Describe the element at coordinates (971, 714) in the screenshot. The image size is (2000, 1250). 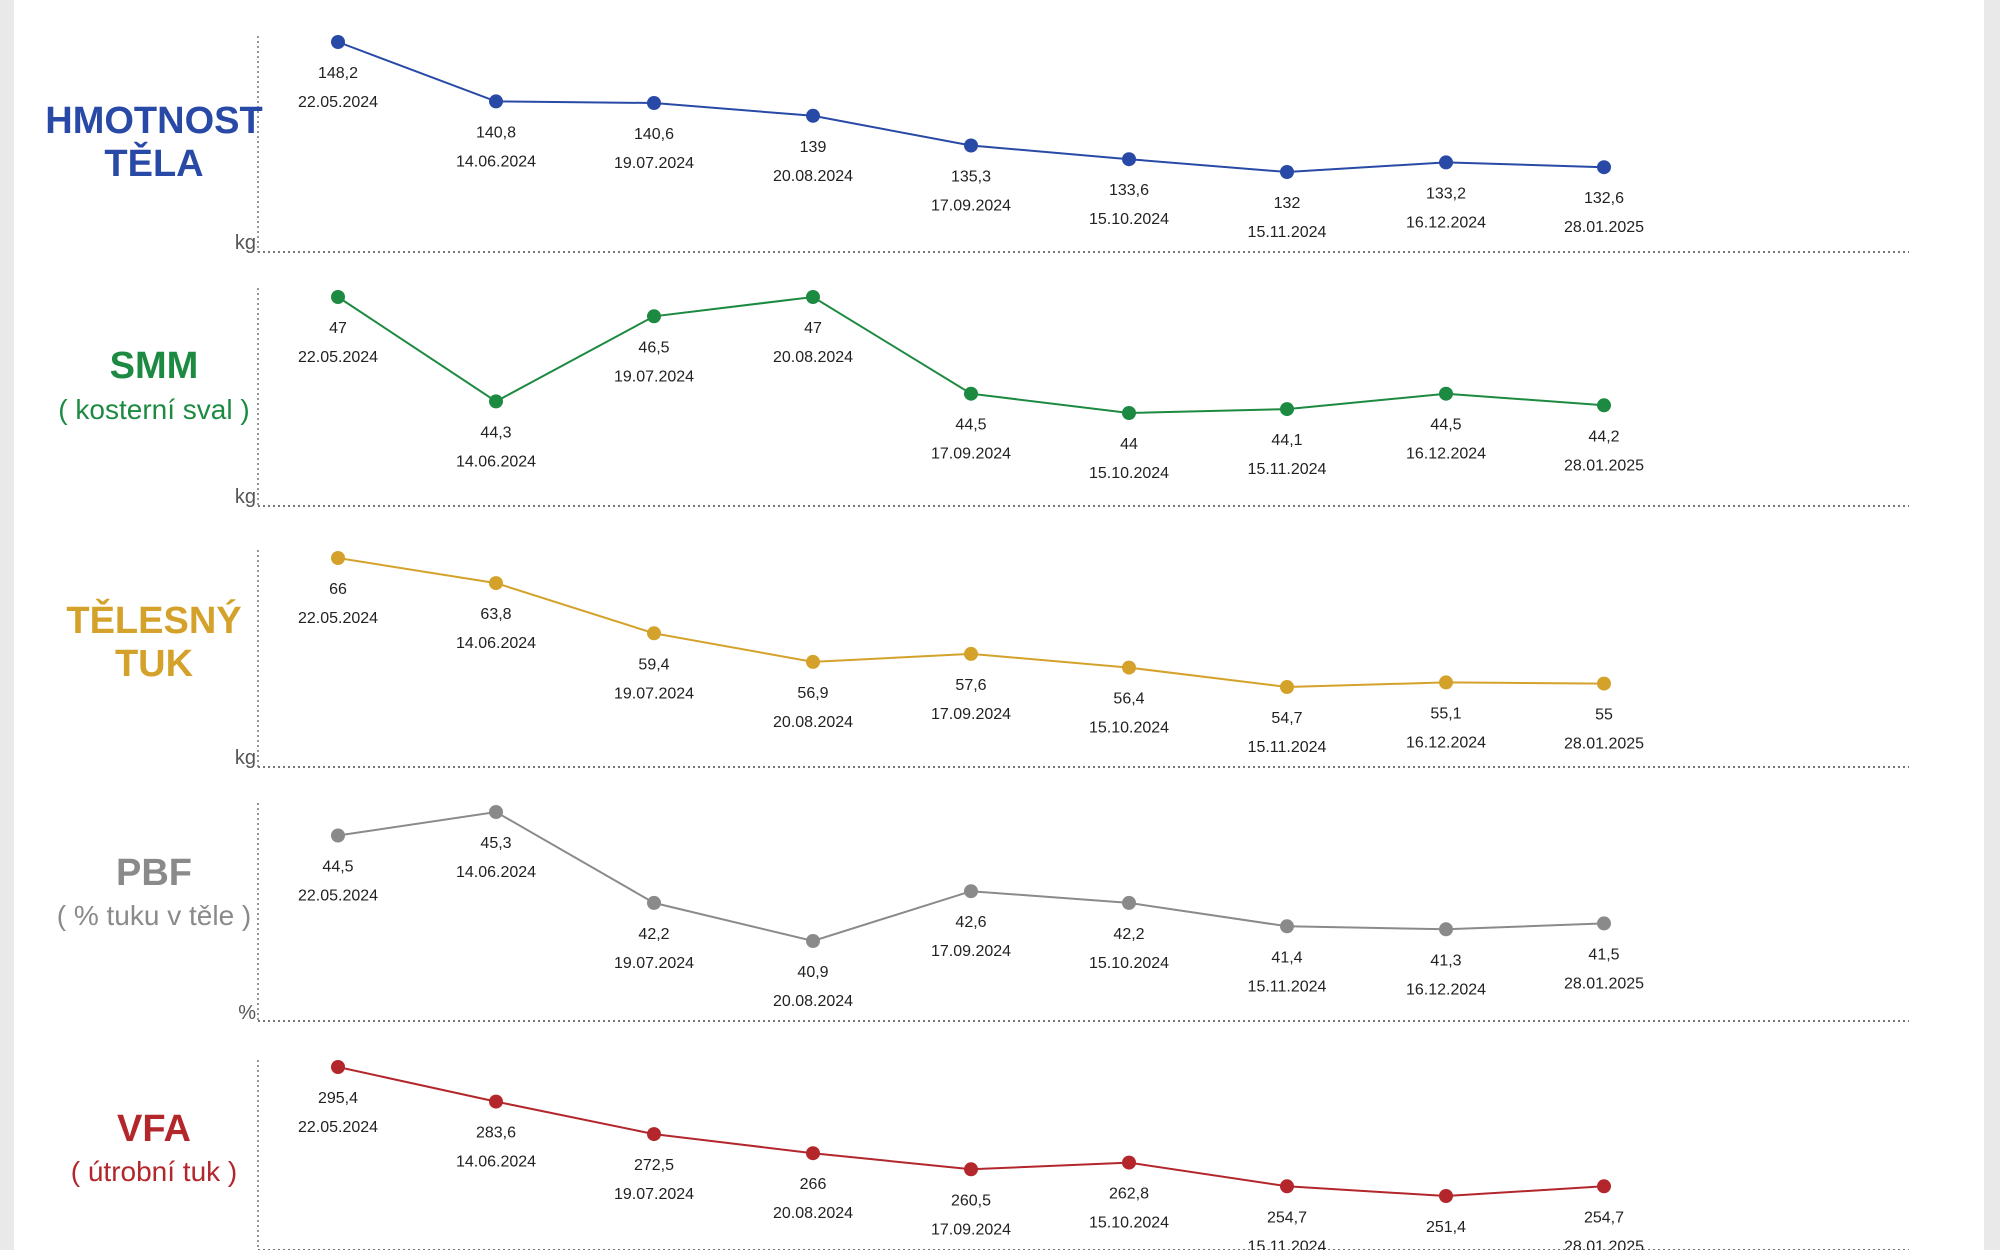
I see `date-label-tuk-5: 17.09.2024` at that location.